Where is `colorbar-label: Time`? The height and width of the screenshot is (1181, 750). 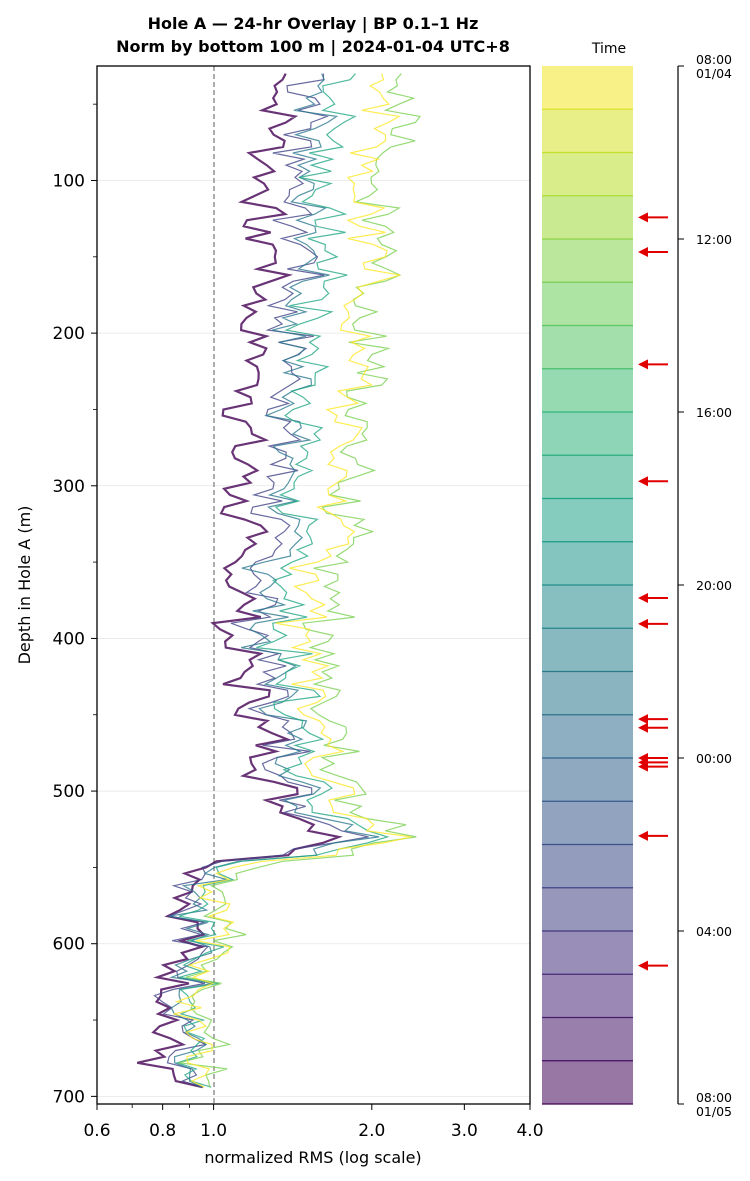 colorbar-label: Time is located at coordinates (608, 49).